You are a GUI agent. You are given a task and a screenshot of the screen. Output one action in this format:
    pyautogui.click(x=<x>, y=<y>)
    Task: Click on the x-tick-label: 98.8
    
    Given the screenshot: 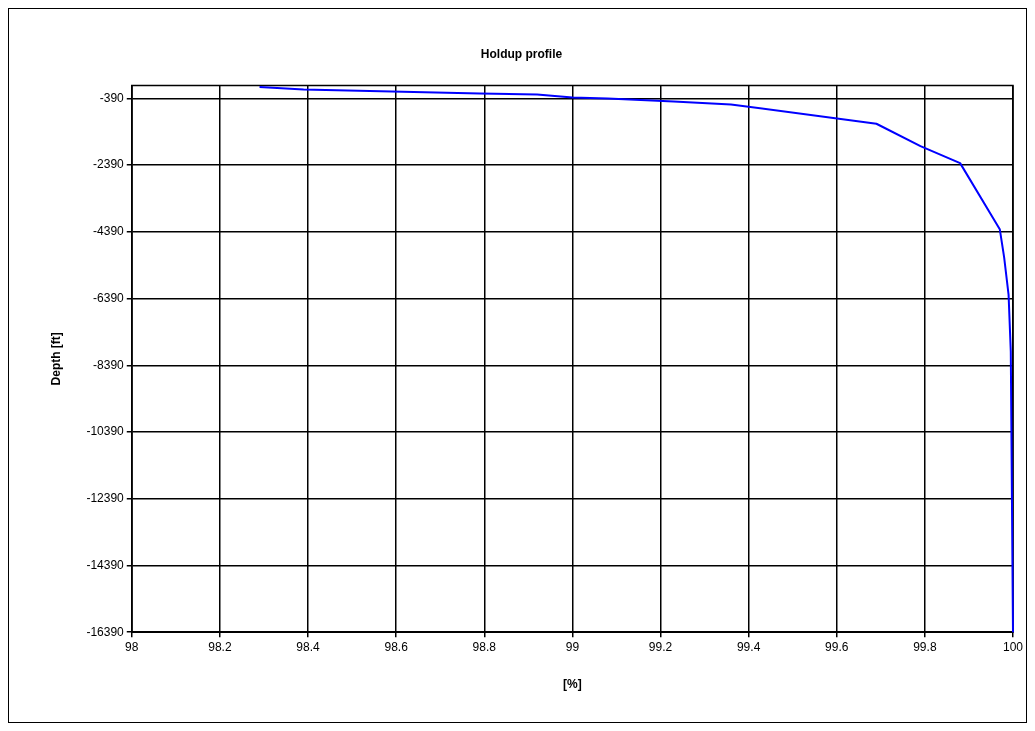 What is the action you would take?
    pyautogui.click(x=484, y=646)
    